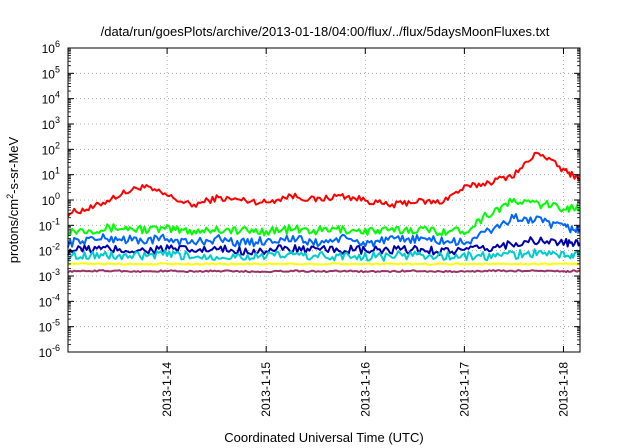 The width and height of the screenshot is (640, 448). What do you see at coordinates (167, 389) in the screenshot?
I see `x-tick-label: 2013-1-14` at bounding box center [167, 389].